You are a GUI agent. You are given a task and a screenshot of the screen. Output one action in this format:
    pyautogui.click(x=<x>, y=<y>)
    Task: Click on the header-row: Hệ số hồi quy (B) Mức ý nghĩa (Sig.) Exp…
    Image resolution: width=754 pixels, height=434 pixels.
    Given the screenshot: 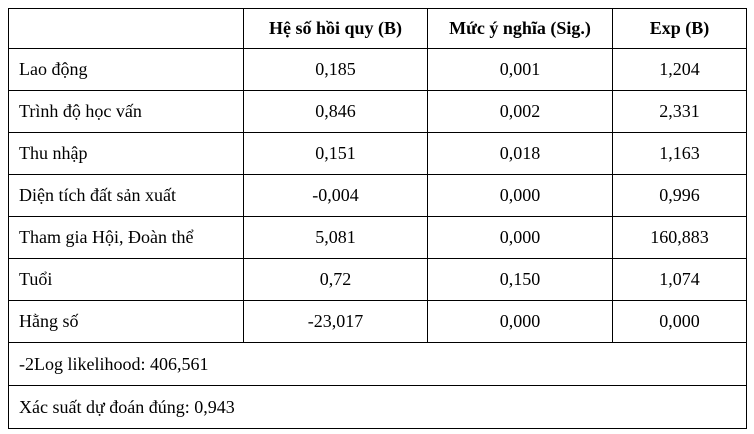 What is the action you would take?
    pyautogui.click(x=377, y=28)
    